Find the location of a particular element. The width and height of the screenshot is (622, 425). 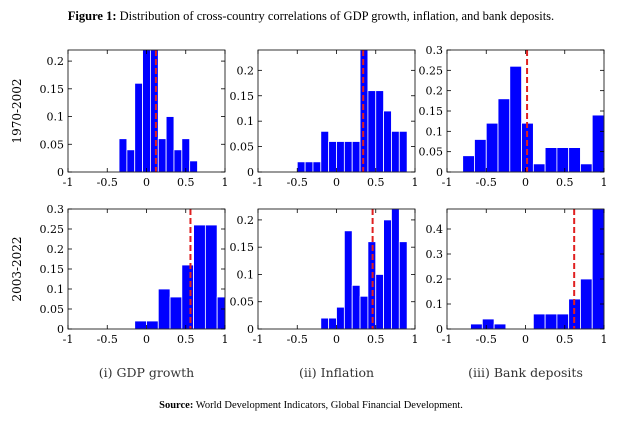

caption-iii-bank-deposits: (iii) Bank deposits is located at coordinates (525, 372).